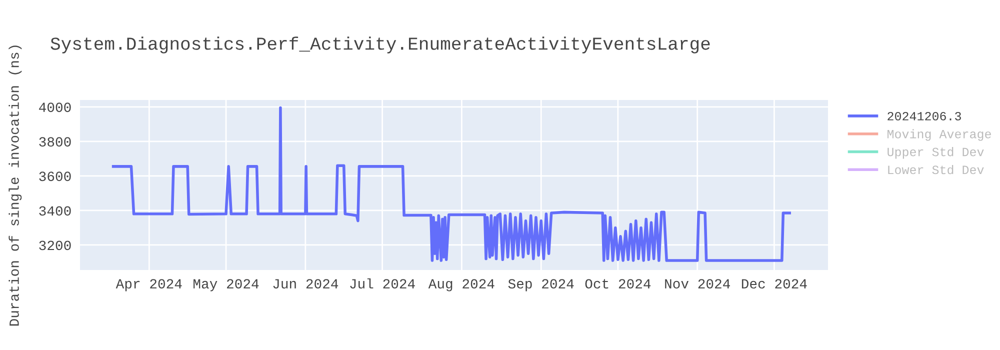 This screenshot has width=1000, height=350. Describe the element at coordinates (382, 283) in the screenshot. I see `x-tick-label: Jul 2024` at that location.